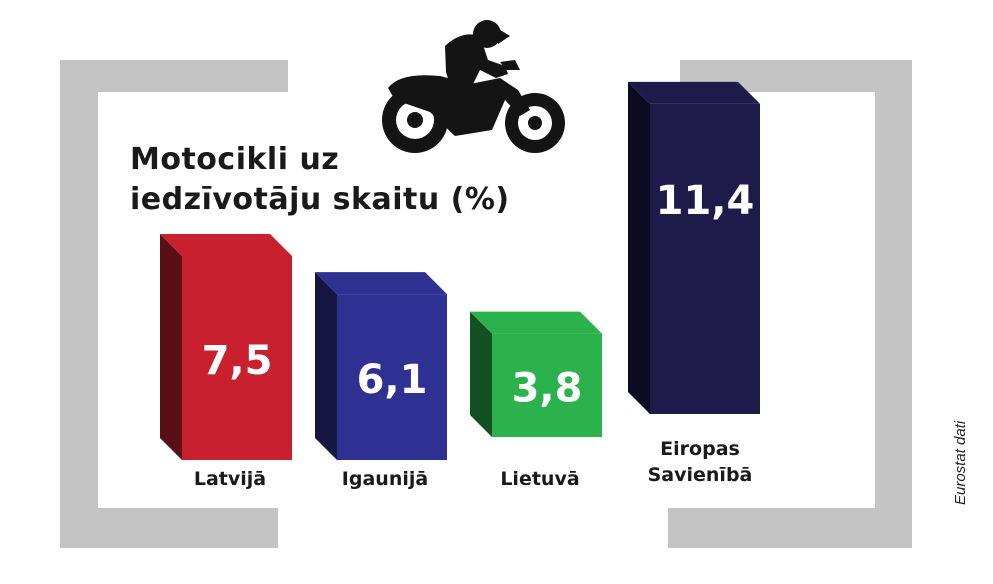 This screenshot has height=584, width=993. I want to click on bar-1-front, so click(237, 358).